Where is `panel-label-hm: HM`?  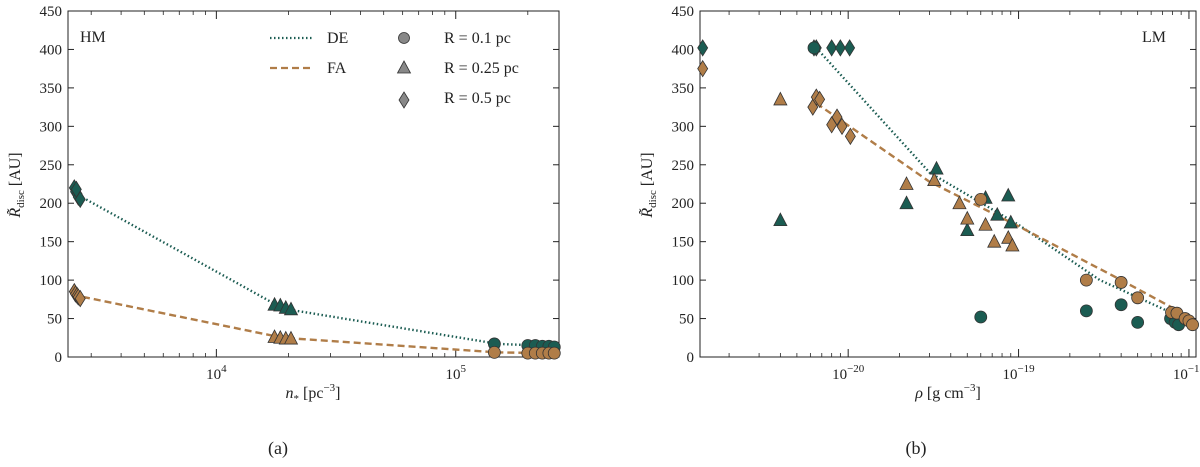
panel-label-hm: HM is located at coordinates (93, 37).